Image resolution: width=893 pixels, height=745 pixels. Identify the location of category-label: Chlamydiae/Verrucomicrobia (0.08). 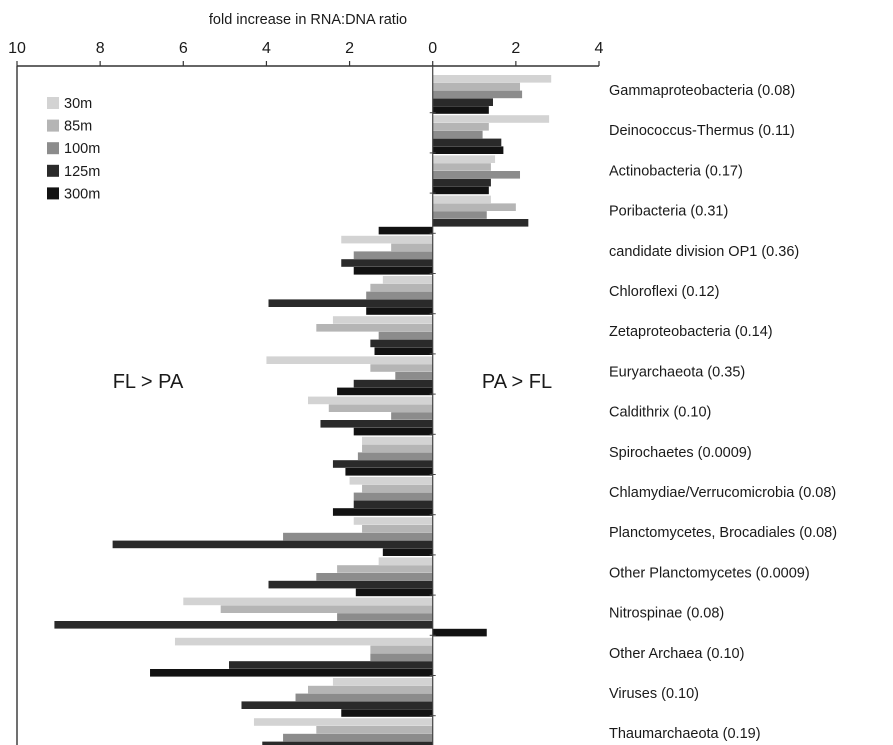
(722, 493).